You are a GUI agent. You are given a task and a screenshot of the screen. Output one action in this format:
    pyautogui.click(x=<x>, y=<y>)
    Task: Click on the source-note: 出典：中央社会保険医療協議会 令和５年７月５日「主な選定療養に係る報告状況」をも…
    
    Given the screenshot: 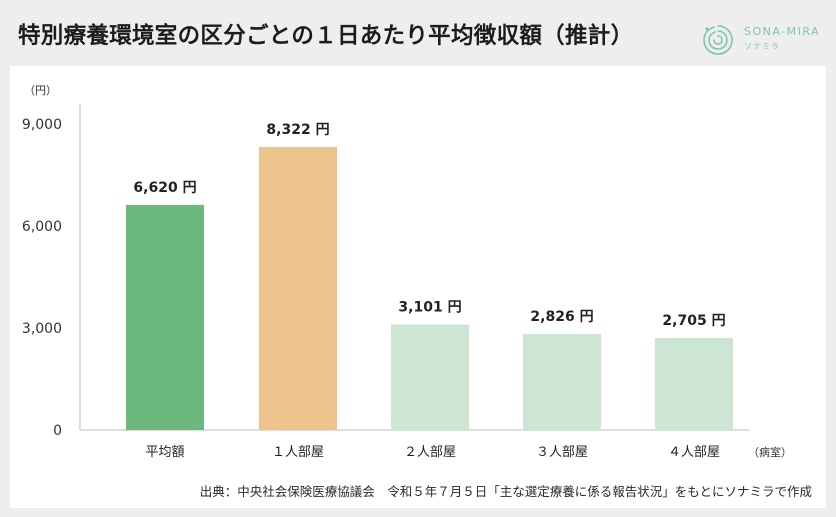 What is the action you would take?
    pyautogui.click(x=505, y=491)
    